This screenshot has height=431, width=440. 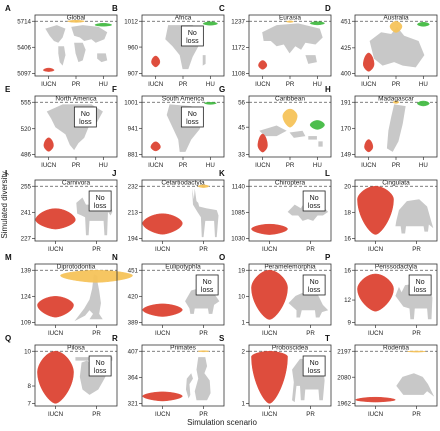 I want to click on y-tick-label: 2080, so click(x=344, y=377).